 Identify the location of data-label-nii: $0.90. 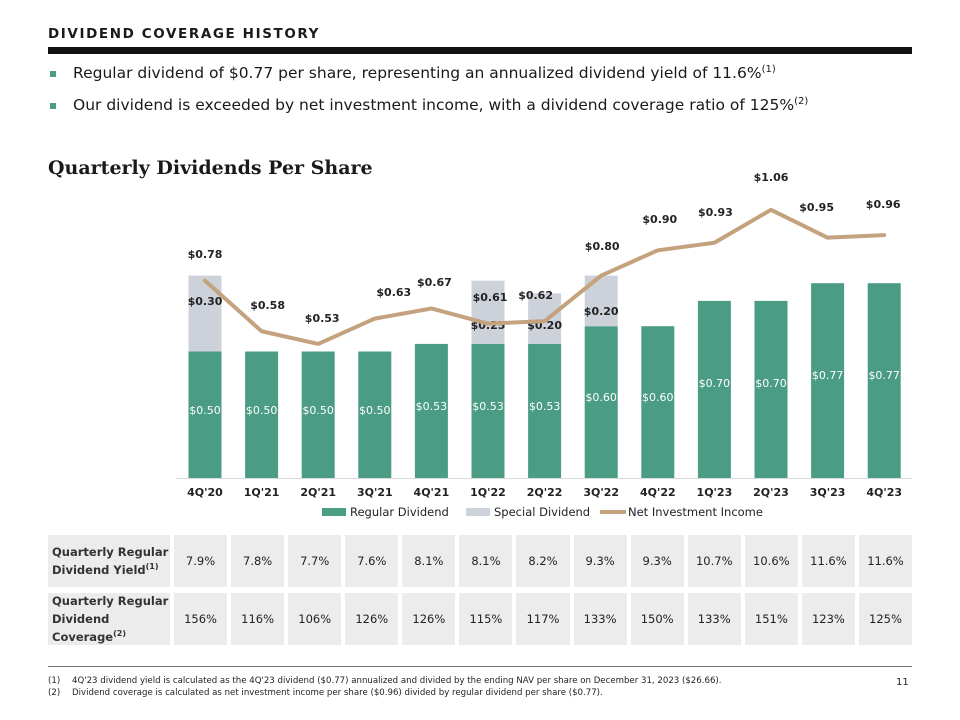
(659, 219).